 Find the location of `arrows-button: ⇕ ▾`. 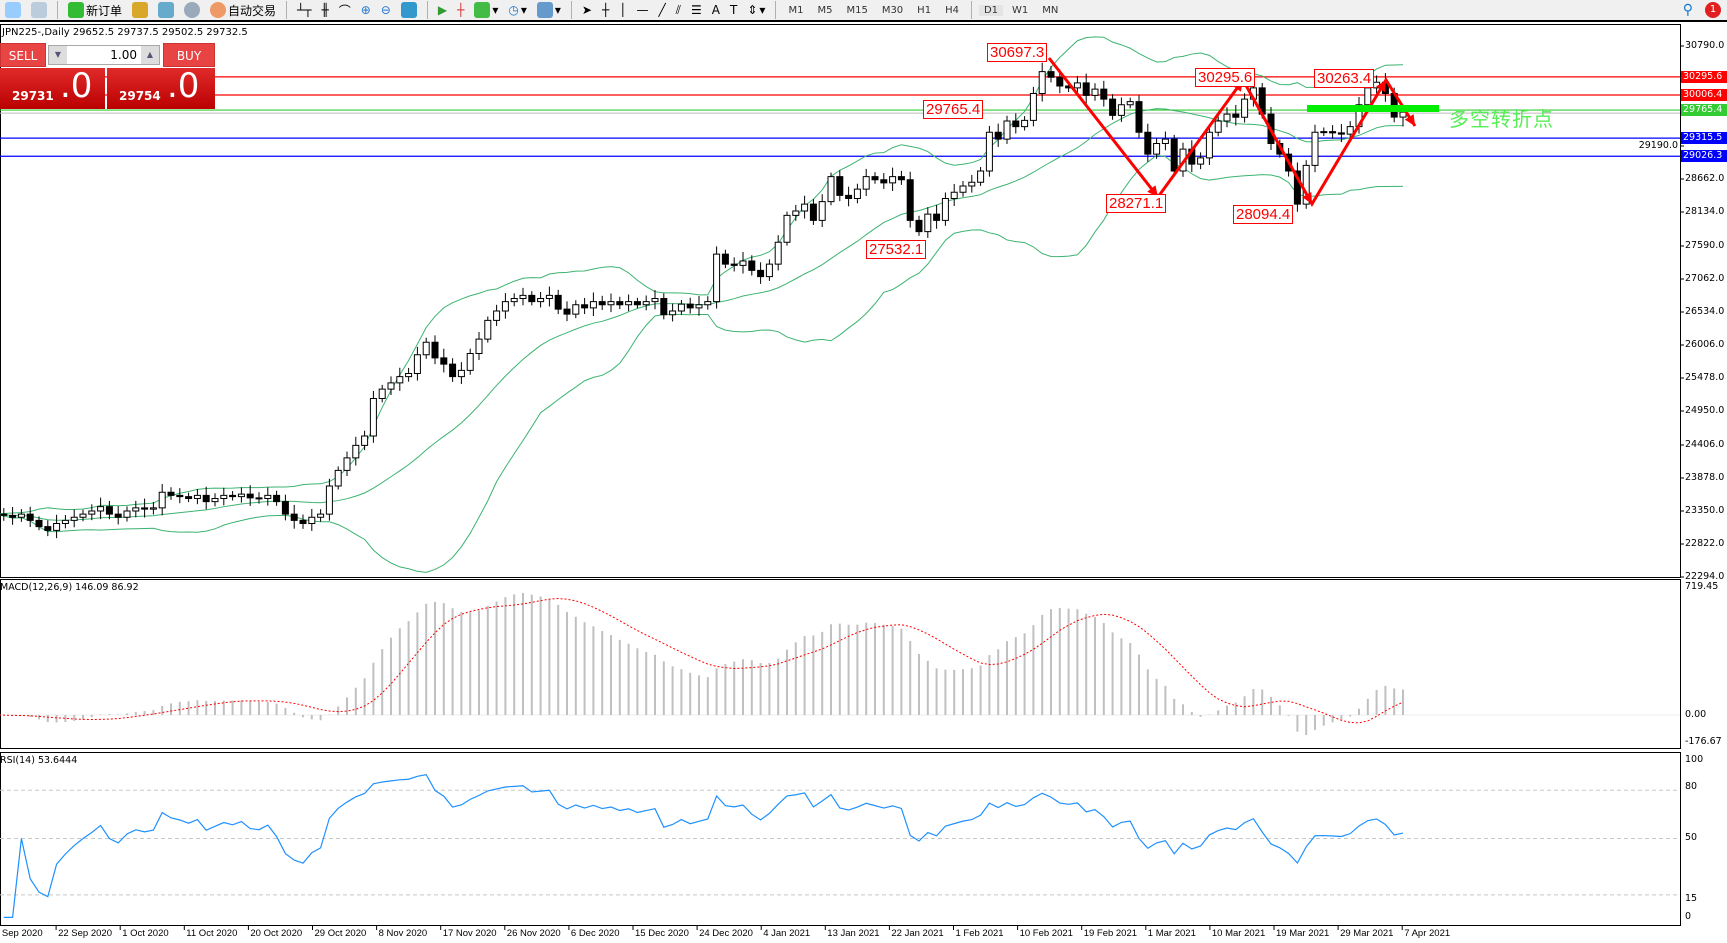

arrows-button: ⇕ ▾ is located at coordinates (756, 10).